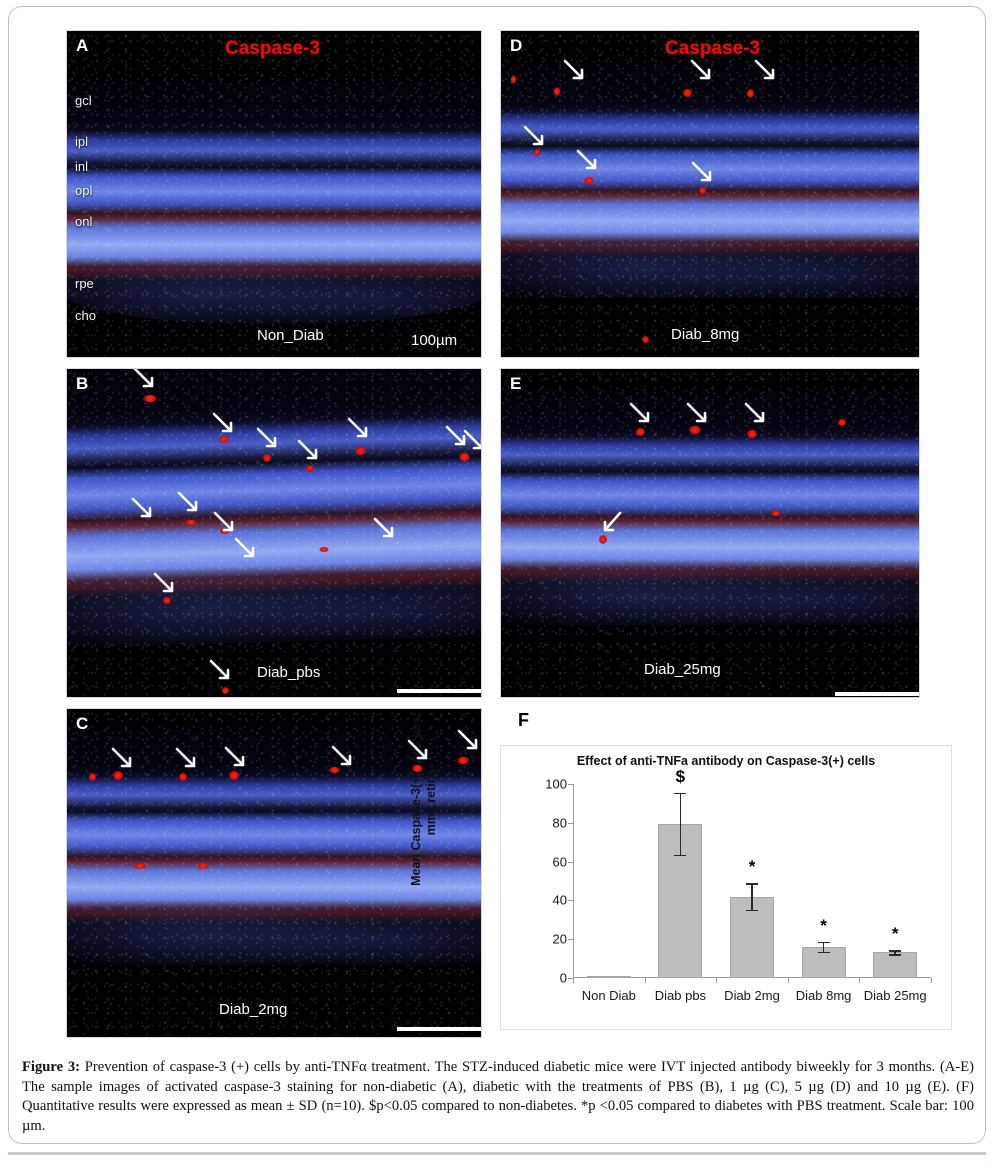  I want to click on layer-label-cho: cho, so click(85, 315).